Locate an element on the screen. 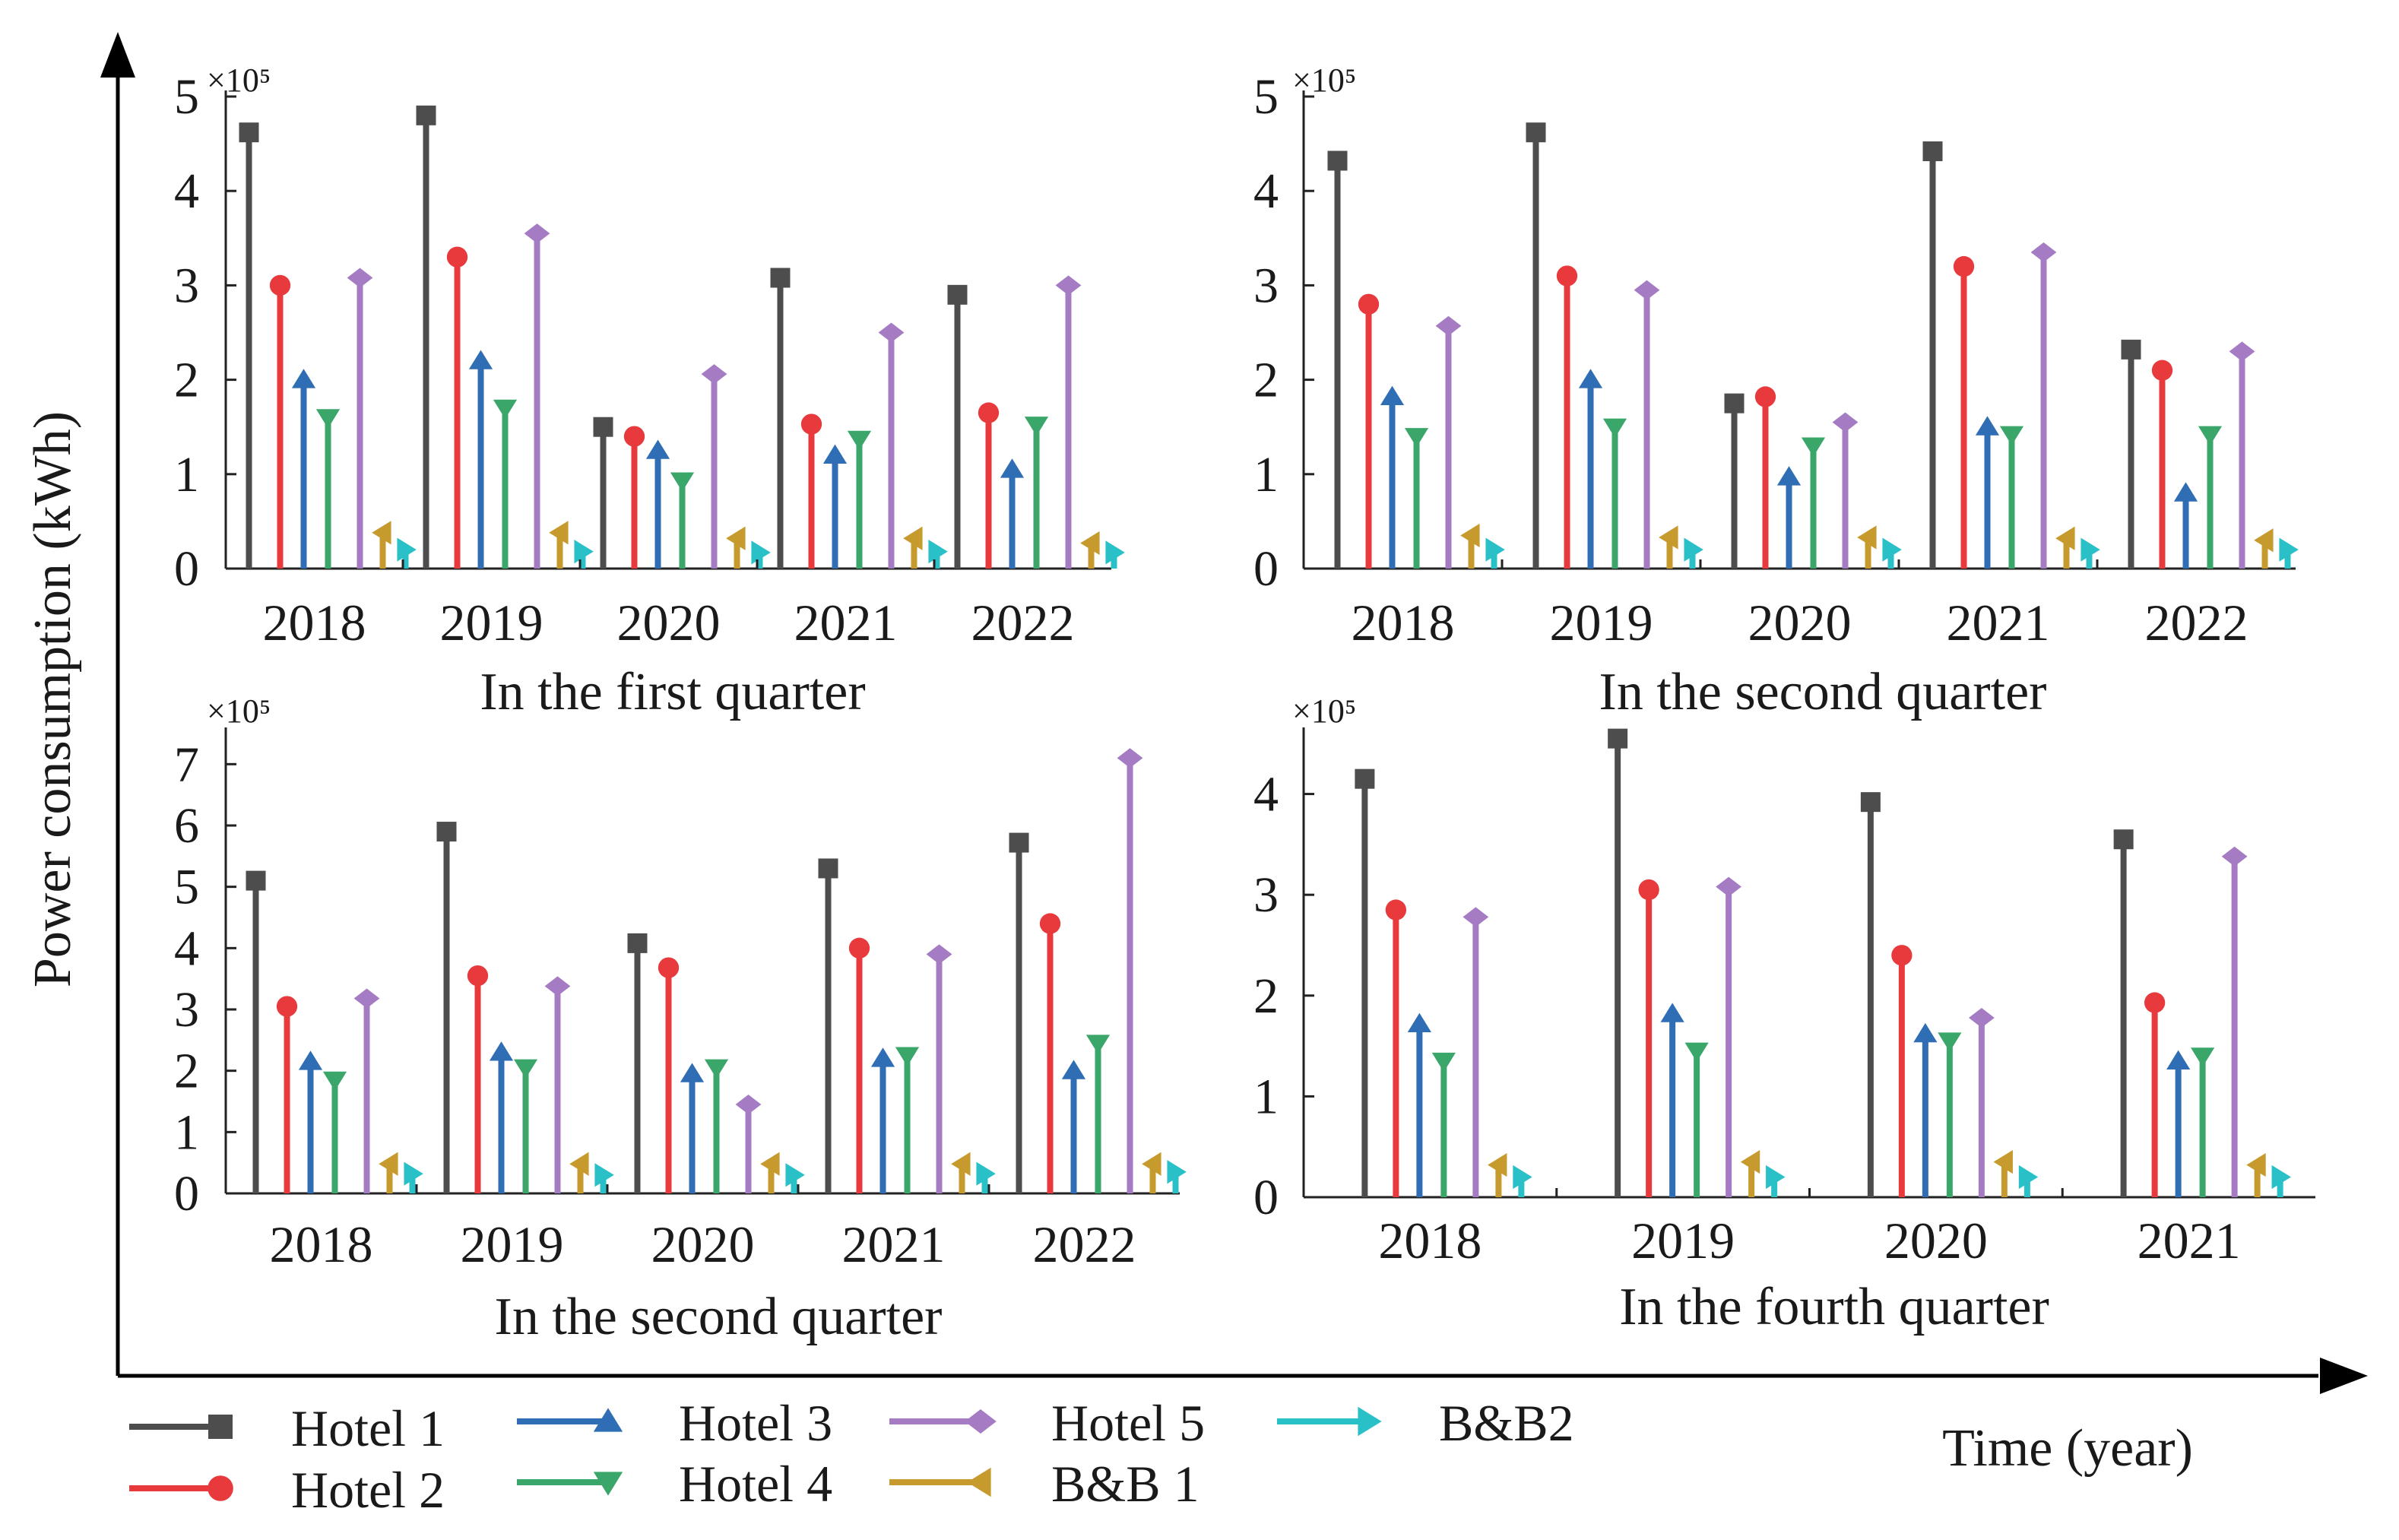 The height and width of the screenshot is (1540, 2399). marker-hotel-4-2019 is located at coordinates (1614, 428).